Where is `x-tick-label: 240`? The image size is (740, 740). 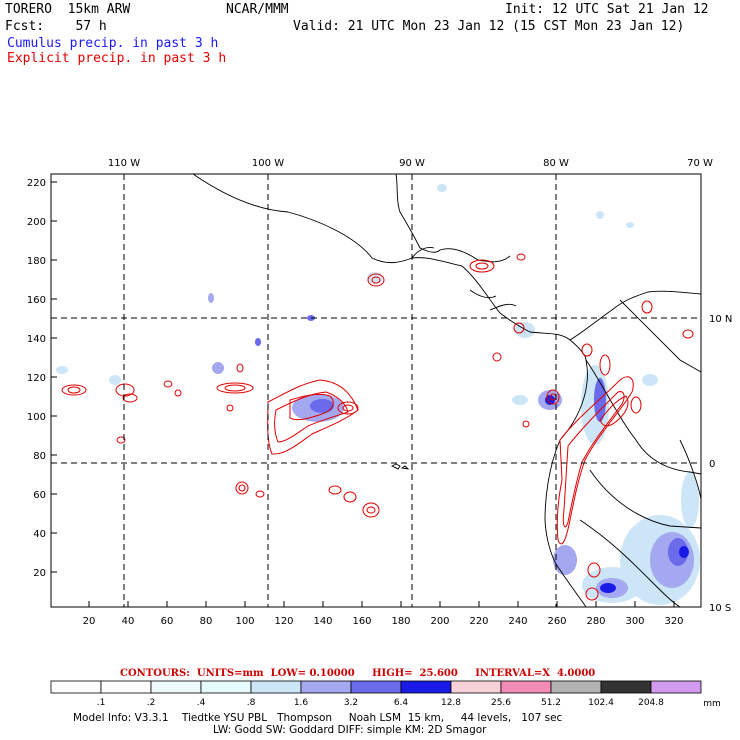 x-tick-label: 240 is located at coordinates (517, 621).